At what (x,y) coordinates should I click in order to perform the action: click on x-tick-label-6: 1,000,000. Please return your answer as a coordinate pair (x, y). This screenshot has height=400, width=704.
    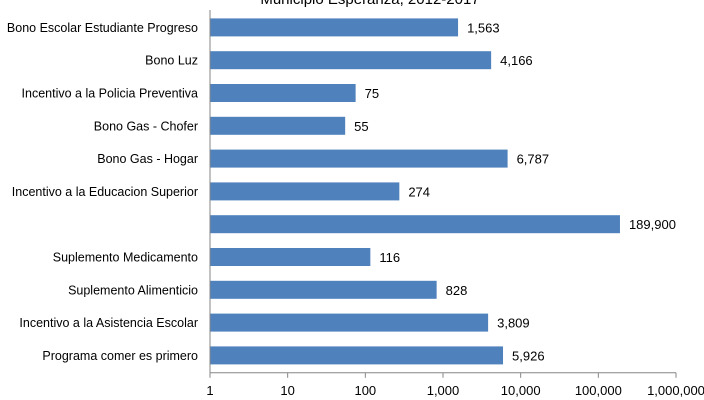
    Looking at the image, I should click on (675, 390).